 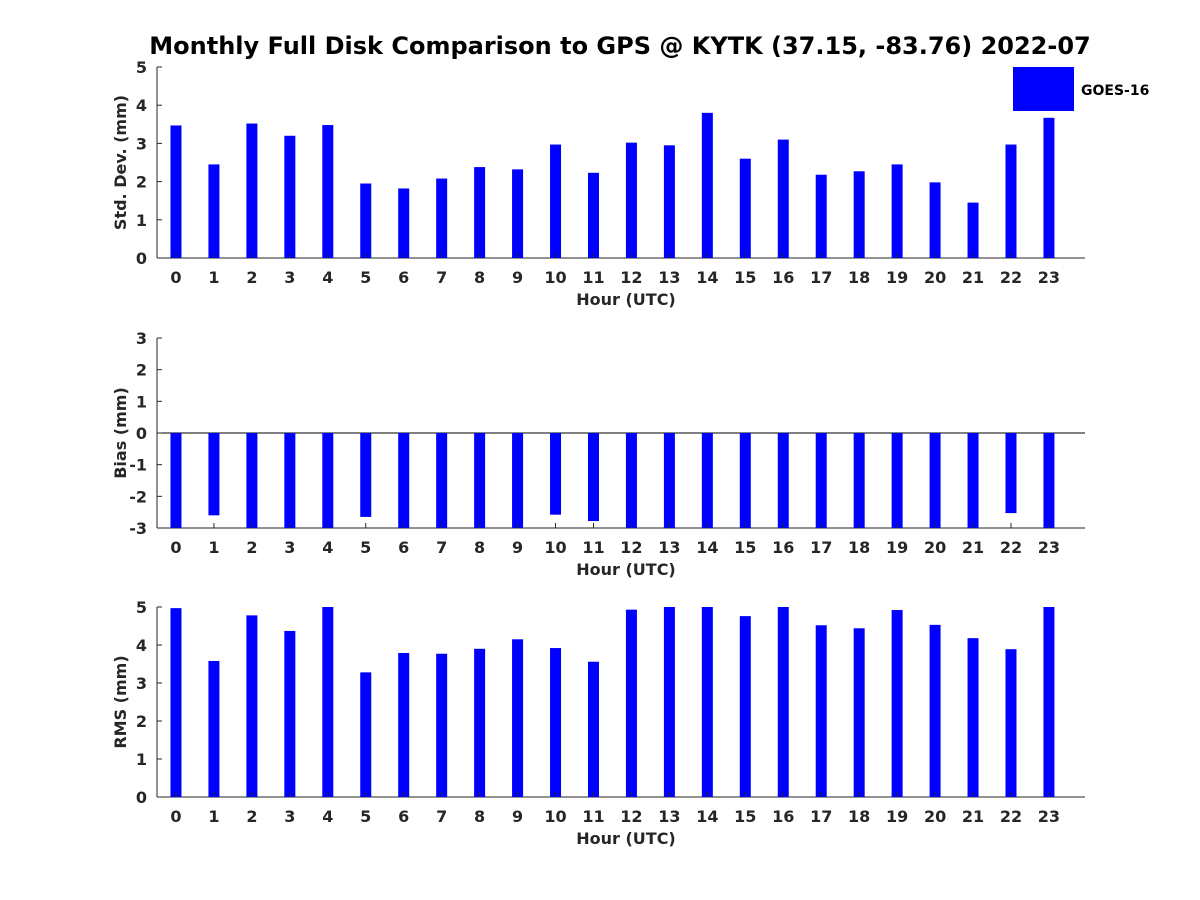 I want to click on x-tick-label: 3, so click(x=289, y=277).